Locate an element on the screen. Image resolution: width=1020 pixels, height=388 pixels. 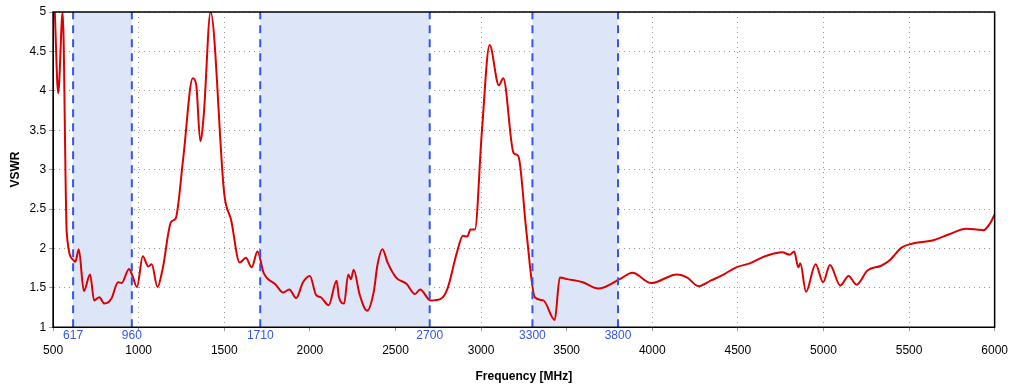
x-tick-label: 6000 is located at coordinates (995, 349).